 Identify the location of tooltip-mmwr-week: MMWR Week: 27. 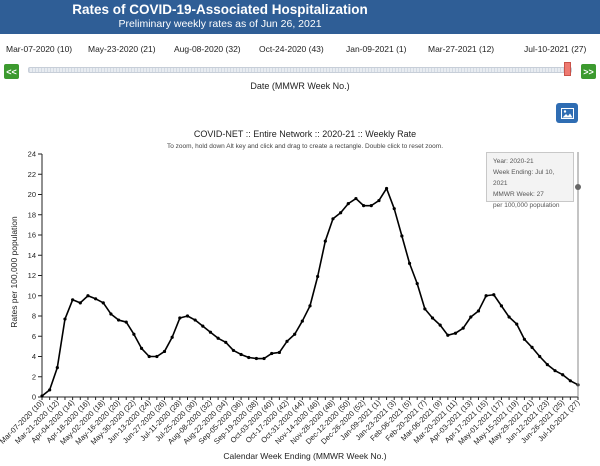
(518, 194).